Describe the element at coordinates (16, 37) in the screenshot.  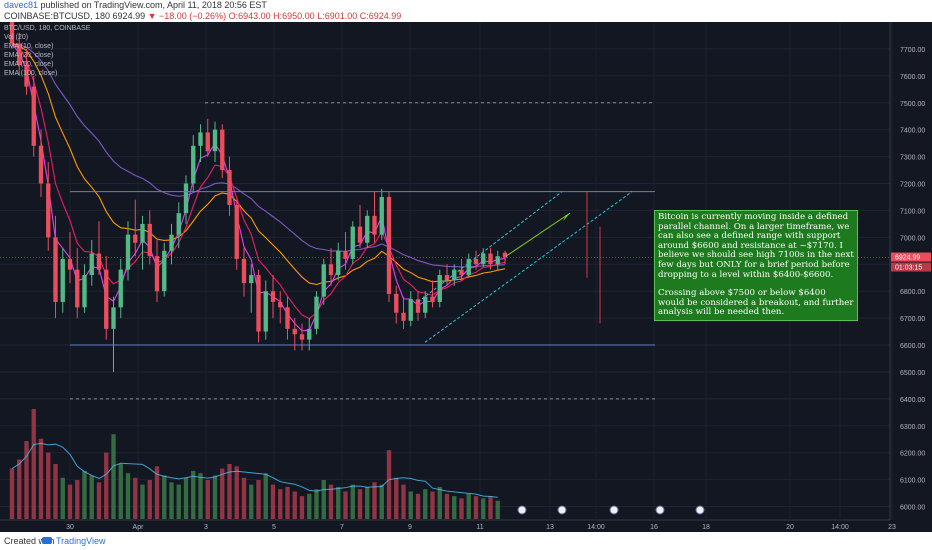
I see `legend-item: Vol (20)` at that location.